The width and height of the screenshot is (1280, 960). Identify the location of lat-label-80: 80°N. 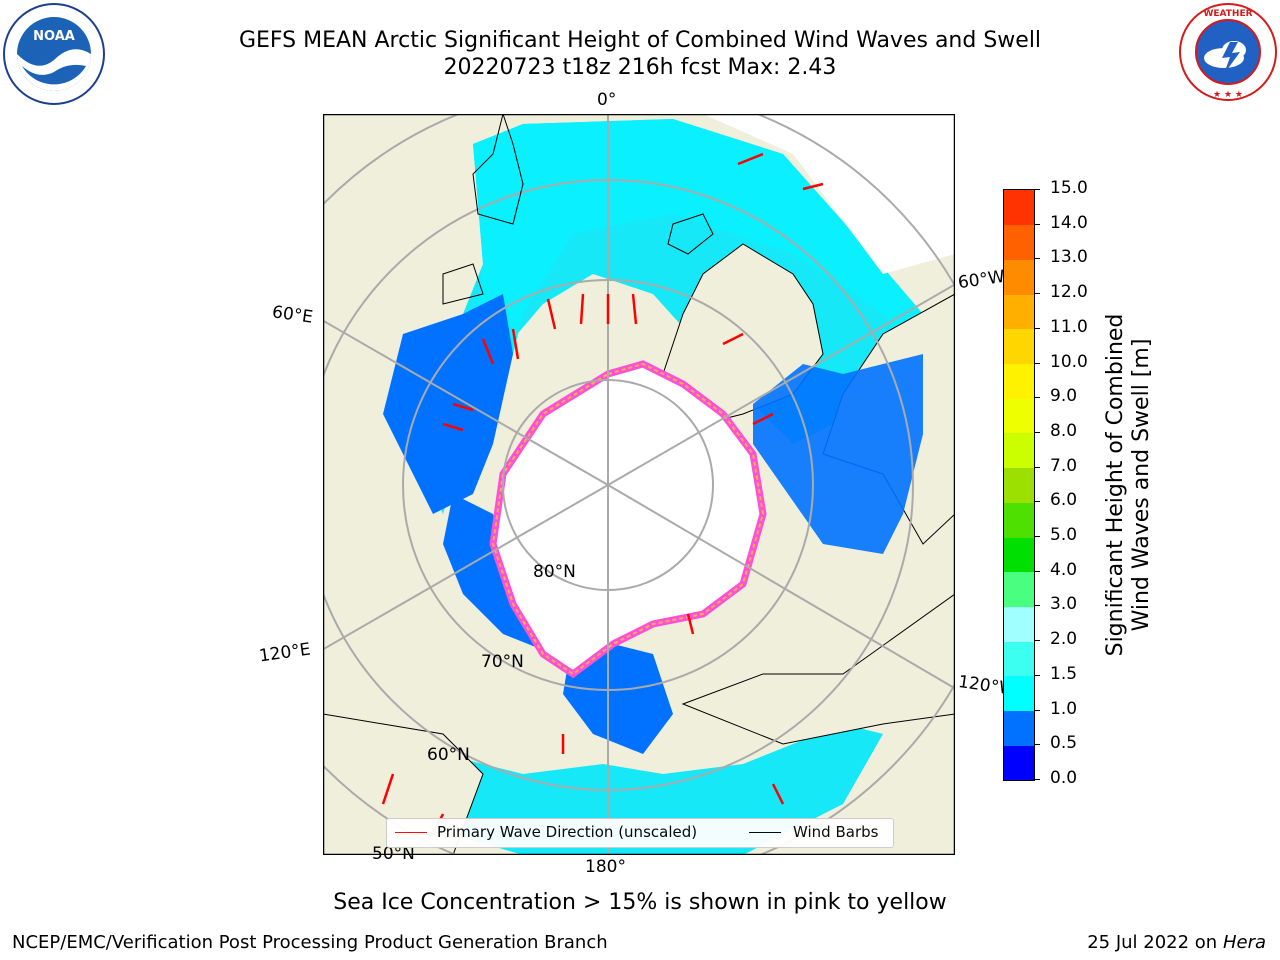
(554, 572).